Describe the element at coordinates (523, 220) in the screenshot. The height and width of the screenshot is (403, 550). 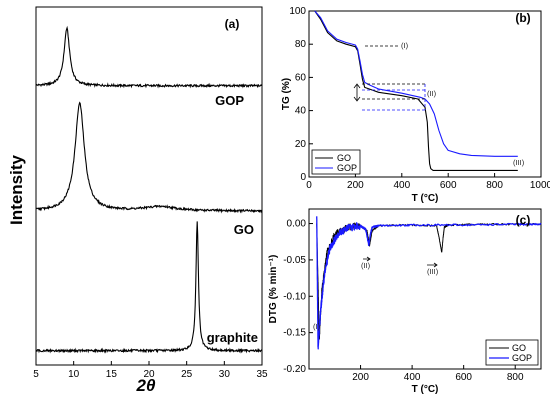
I see `panel-c-label: (c)` at that location.